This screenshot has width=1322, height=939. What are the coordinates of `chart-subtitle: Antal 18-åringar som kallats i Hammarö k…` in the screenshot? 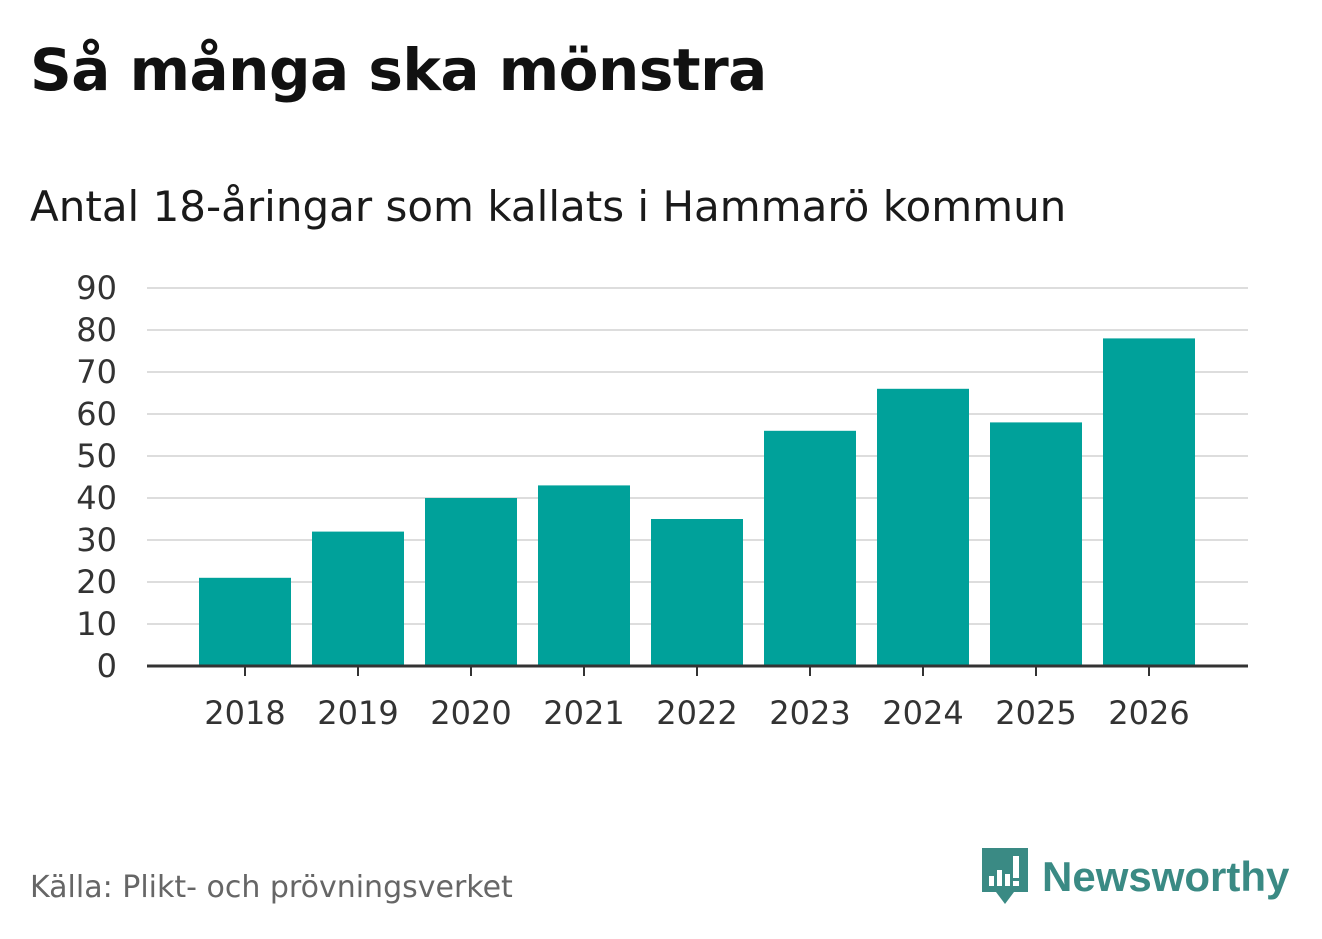 It's located at (548, 206).